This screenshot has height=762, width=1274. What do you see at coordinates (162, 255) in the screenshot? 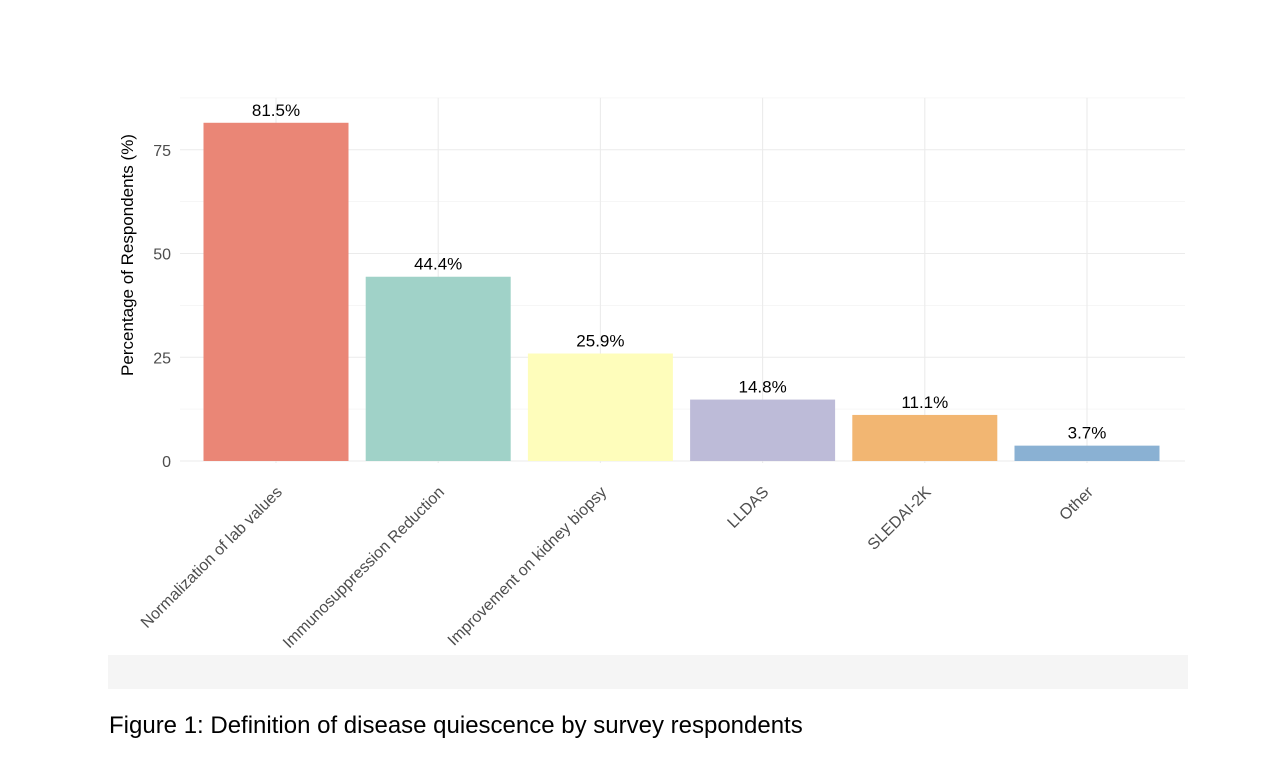
I see `y-tick-label: 50` at bounding box center [162, 255].